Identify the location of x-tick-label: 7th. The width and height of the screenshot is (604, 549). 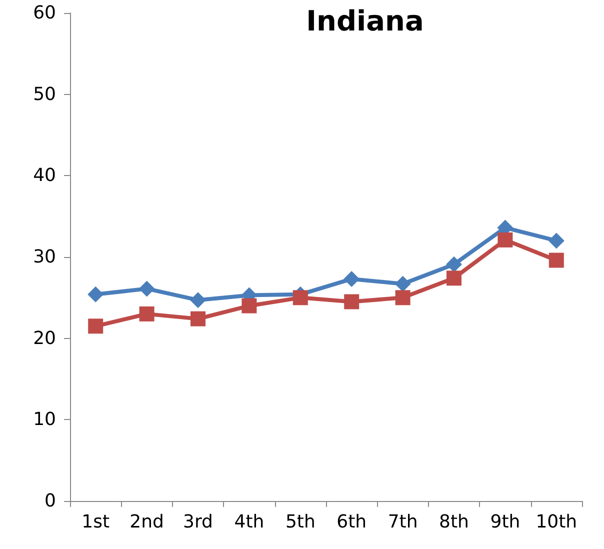
(403, 522).